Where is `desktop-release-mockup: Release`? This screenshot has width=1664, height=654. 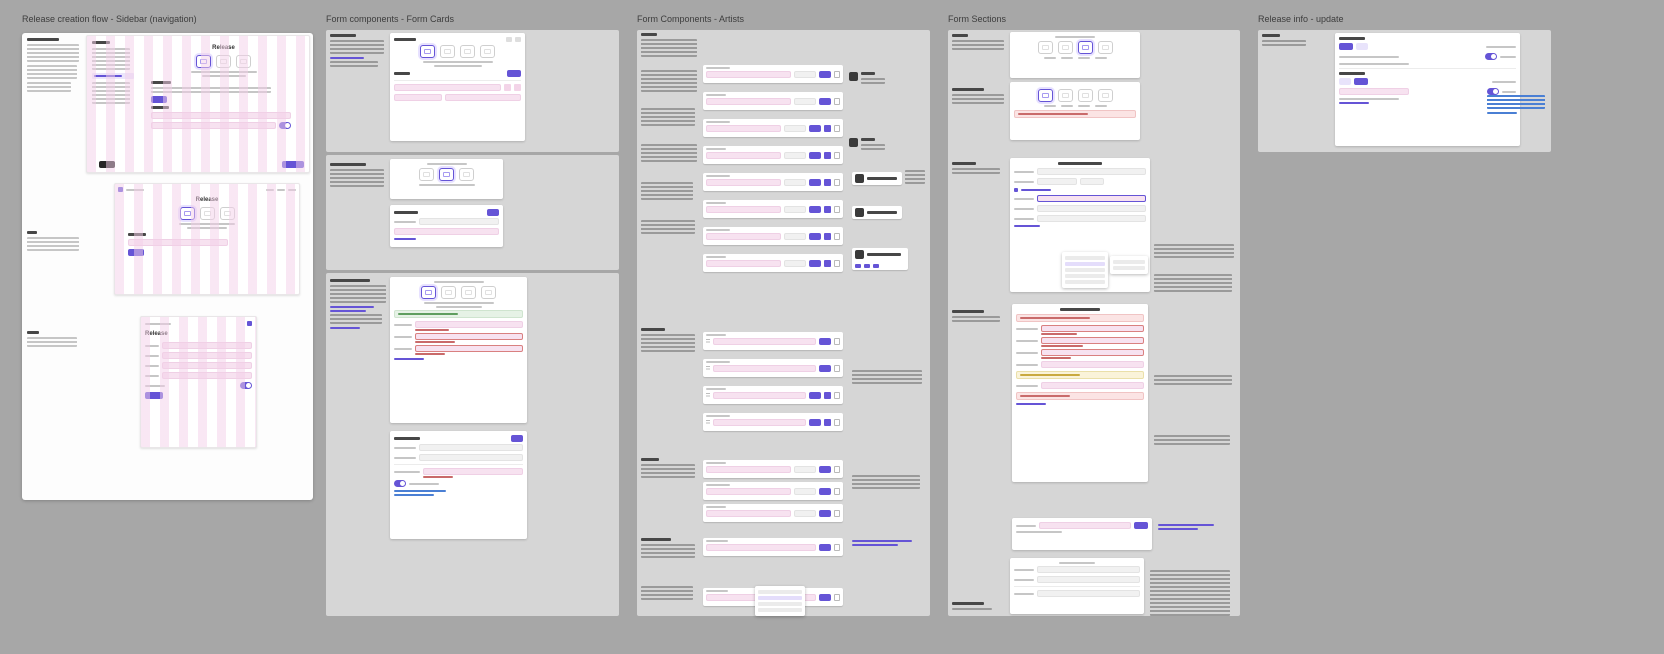 desktop-release-mockup: Release is located at coordinates (198, 104).